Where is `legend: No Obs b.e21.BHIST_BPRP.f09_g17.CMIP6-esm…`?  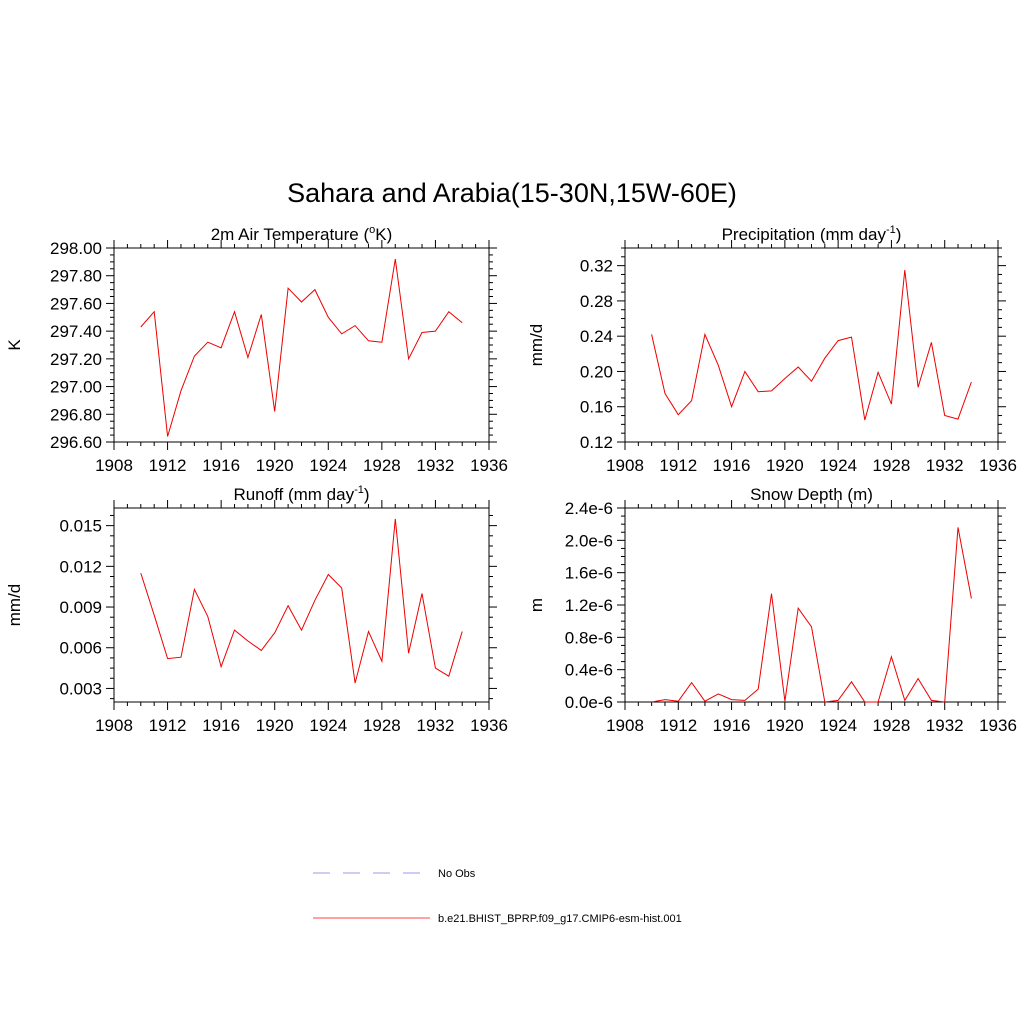
legend: No Obs b.e21.BHIST_BPRP.f09_g17.CMIP6-esm… is located at coordinates (497, 896).